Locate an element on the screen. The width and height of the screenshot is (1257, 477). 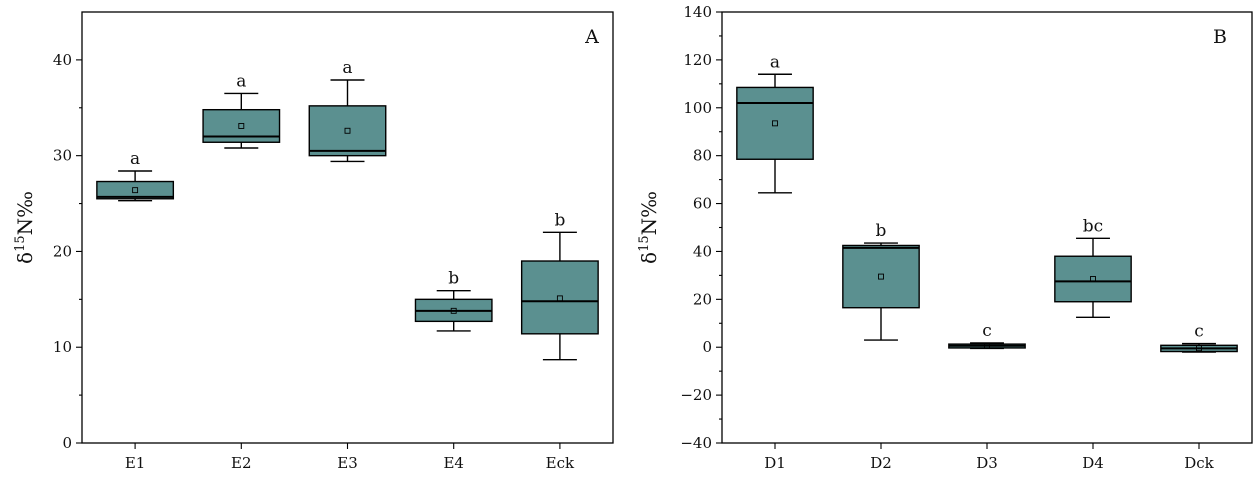
box-d2: b is located at coordinates (881, 281).